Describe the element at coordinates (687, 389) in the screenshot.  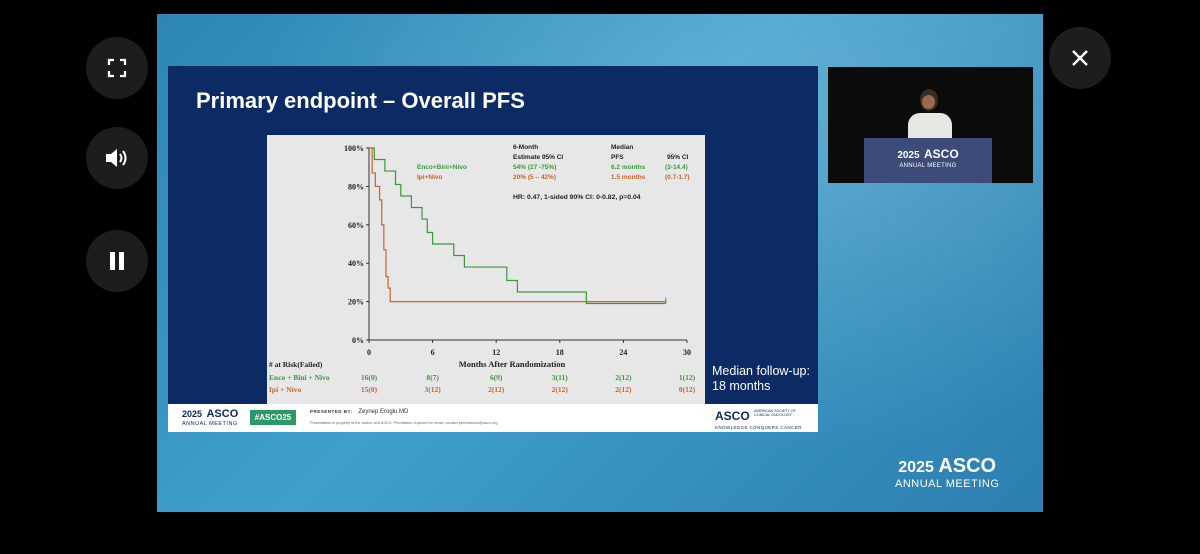
I see `risk-value: 0(12)` at that location.